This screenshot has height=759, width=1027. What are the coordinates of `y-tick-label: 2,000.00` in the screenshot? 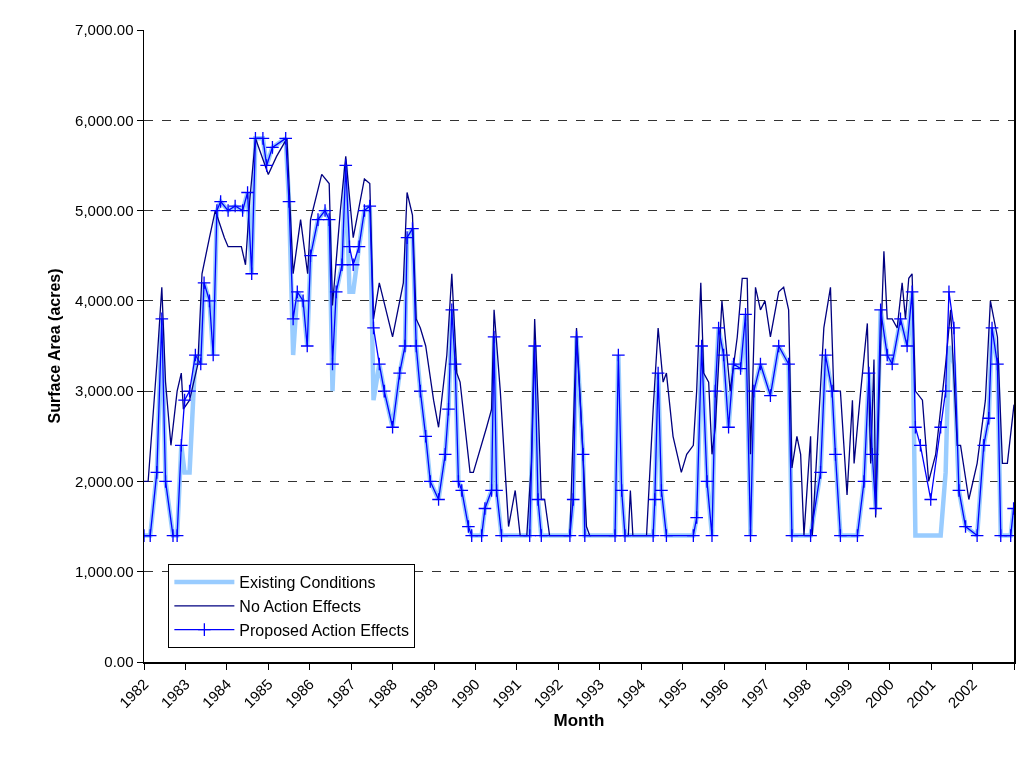 It's located at (104, 481).